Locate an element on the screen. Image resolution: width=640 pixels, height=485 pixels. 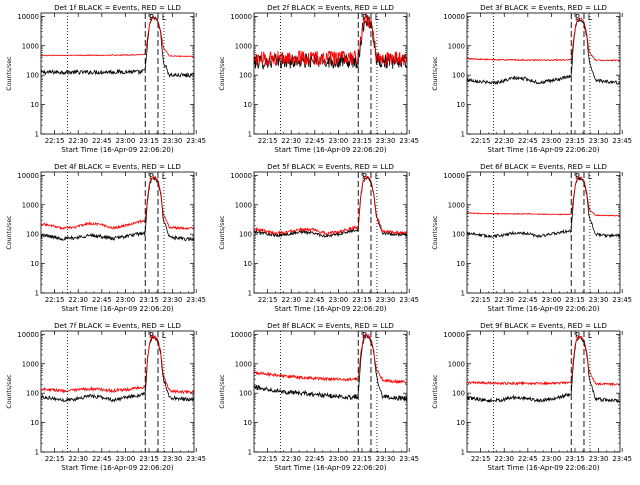
panel-title: Det 2f BLACK = Events, RED = LLD is located at coordinates (330, 7).